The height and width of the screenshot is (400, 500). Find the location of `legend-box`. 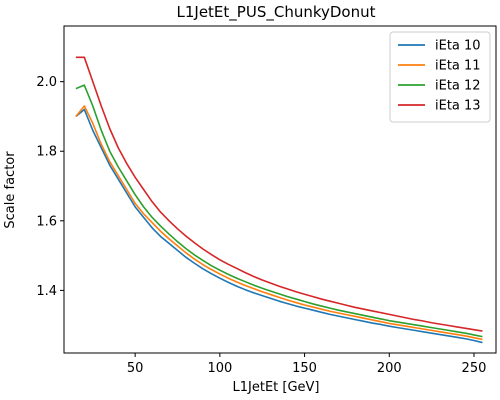

legend-box is located at coordinates (440, 77).